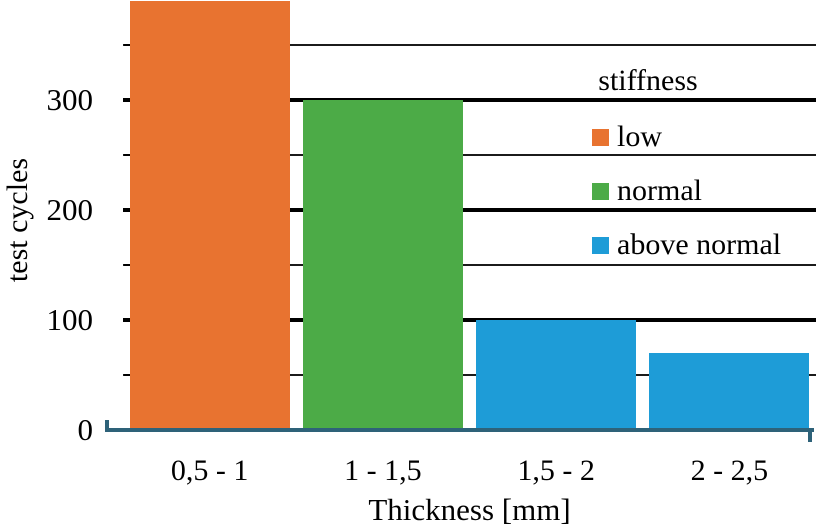  I want to click on y-tick-label: 300, so click(70, 100).